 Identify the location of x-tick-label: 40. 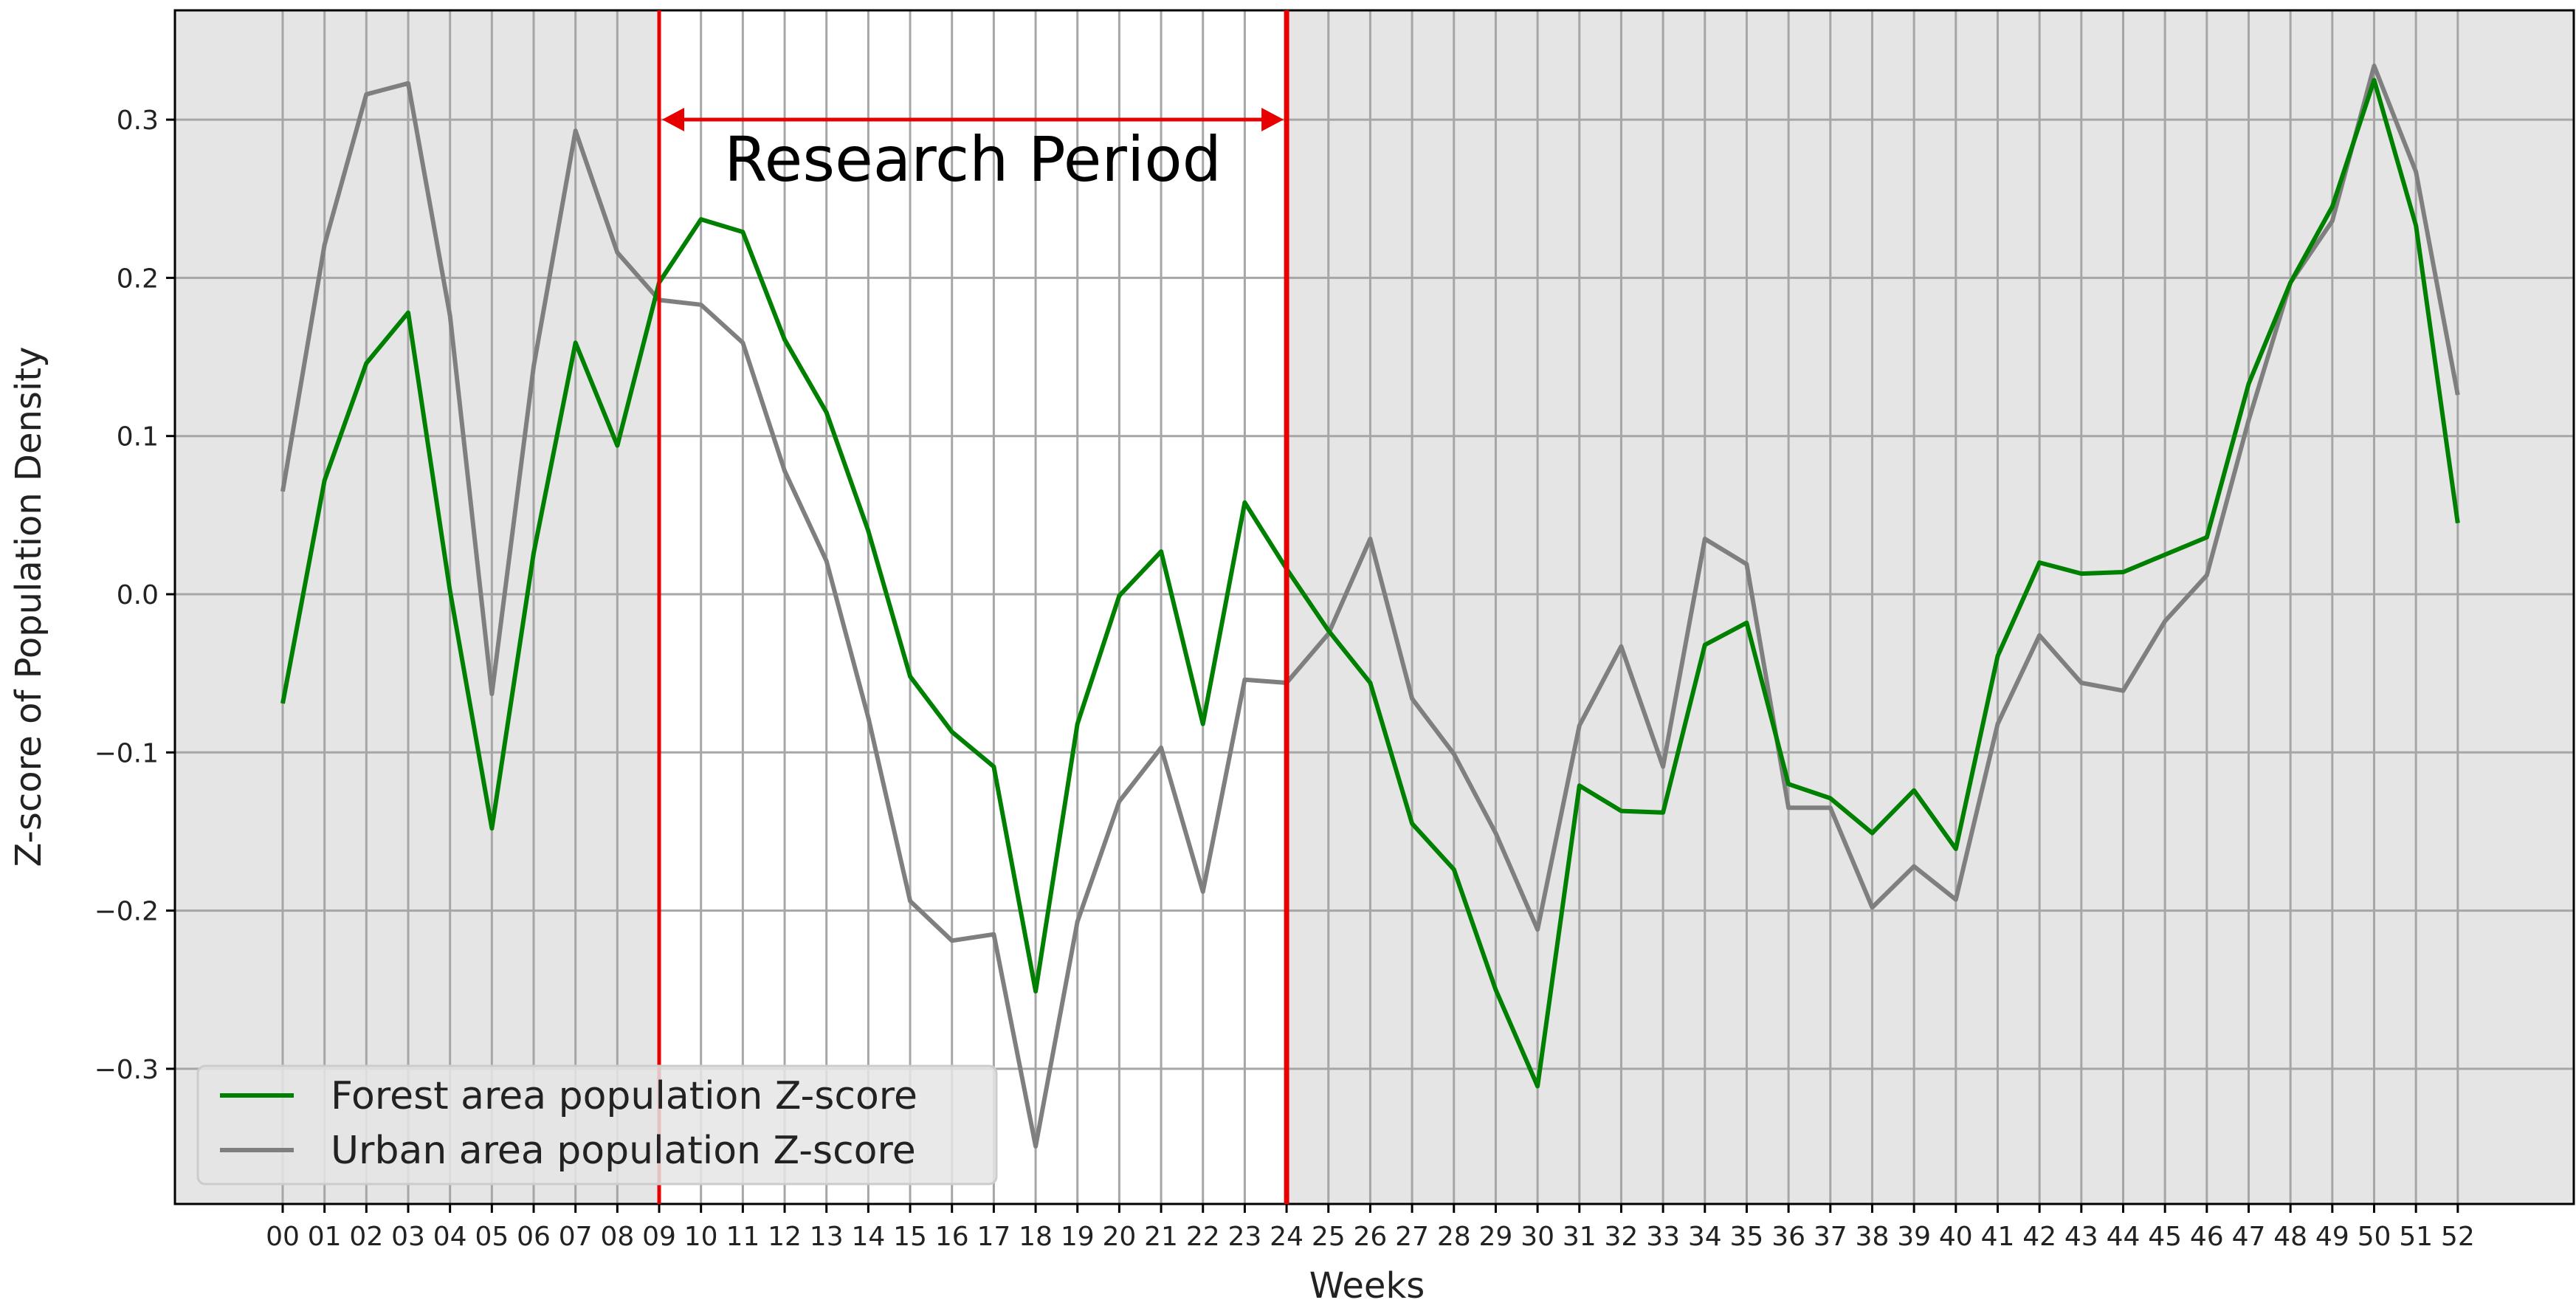
(1956, 1237).